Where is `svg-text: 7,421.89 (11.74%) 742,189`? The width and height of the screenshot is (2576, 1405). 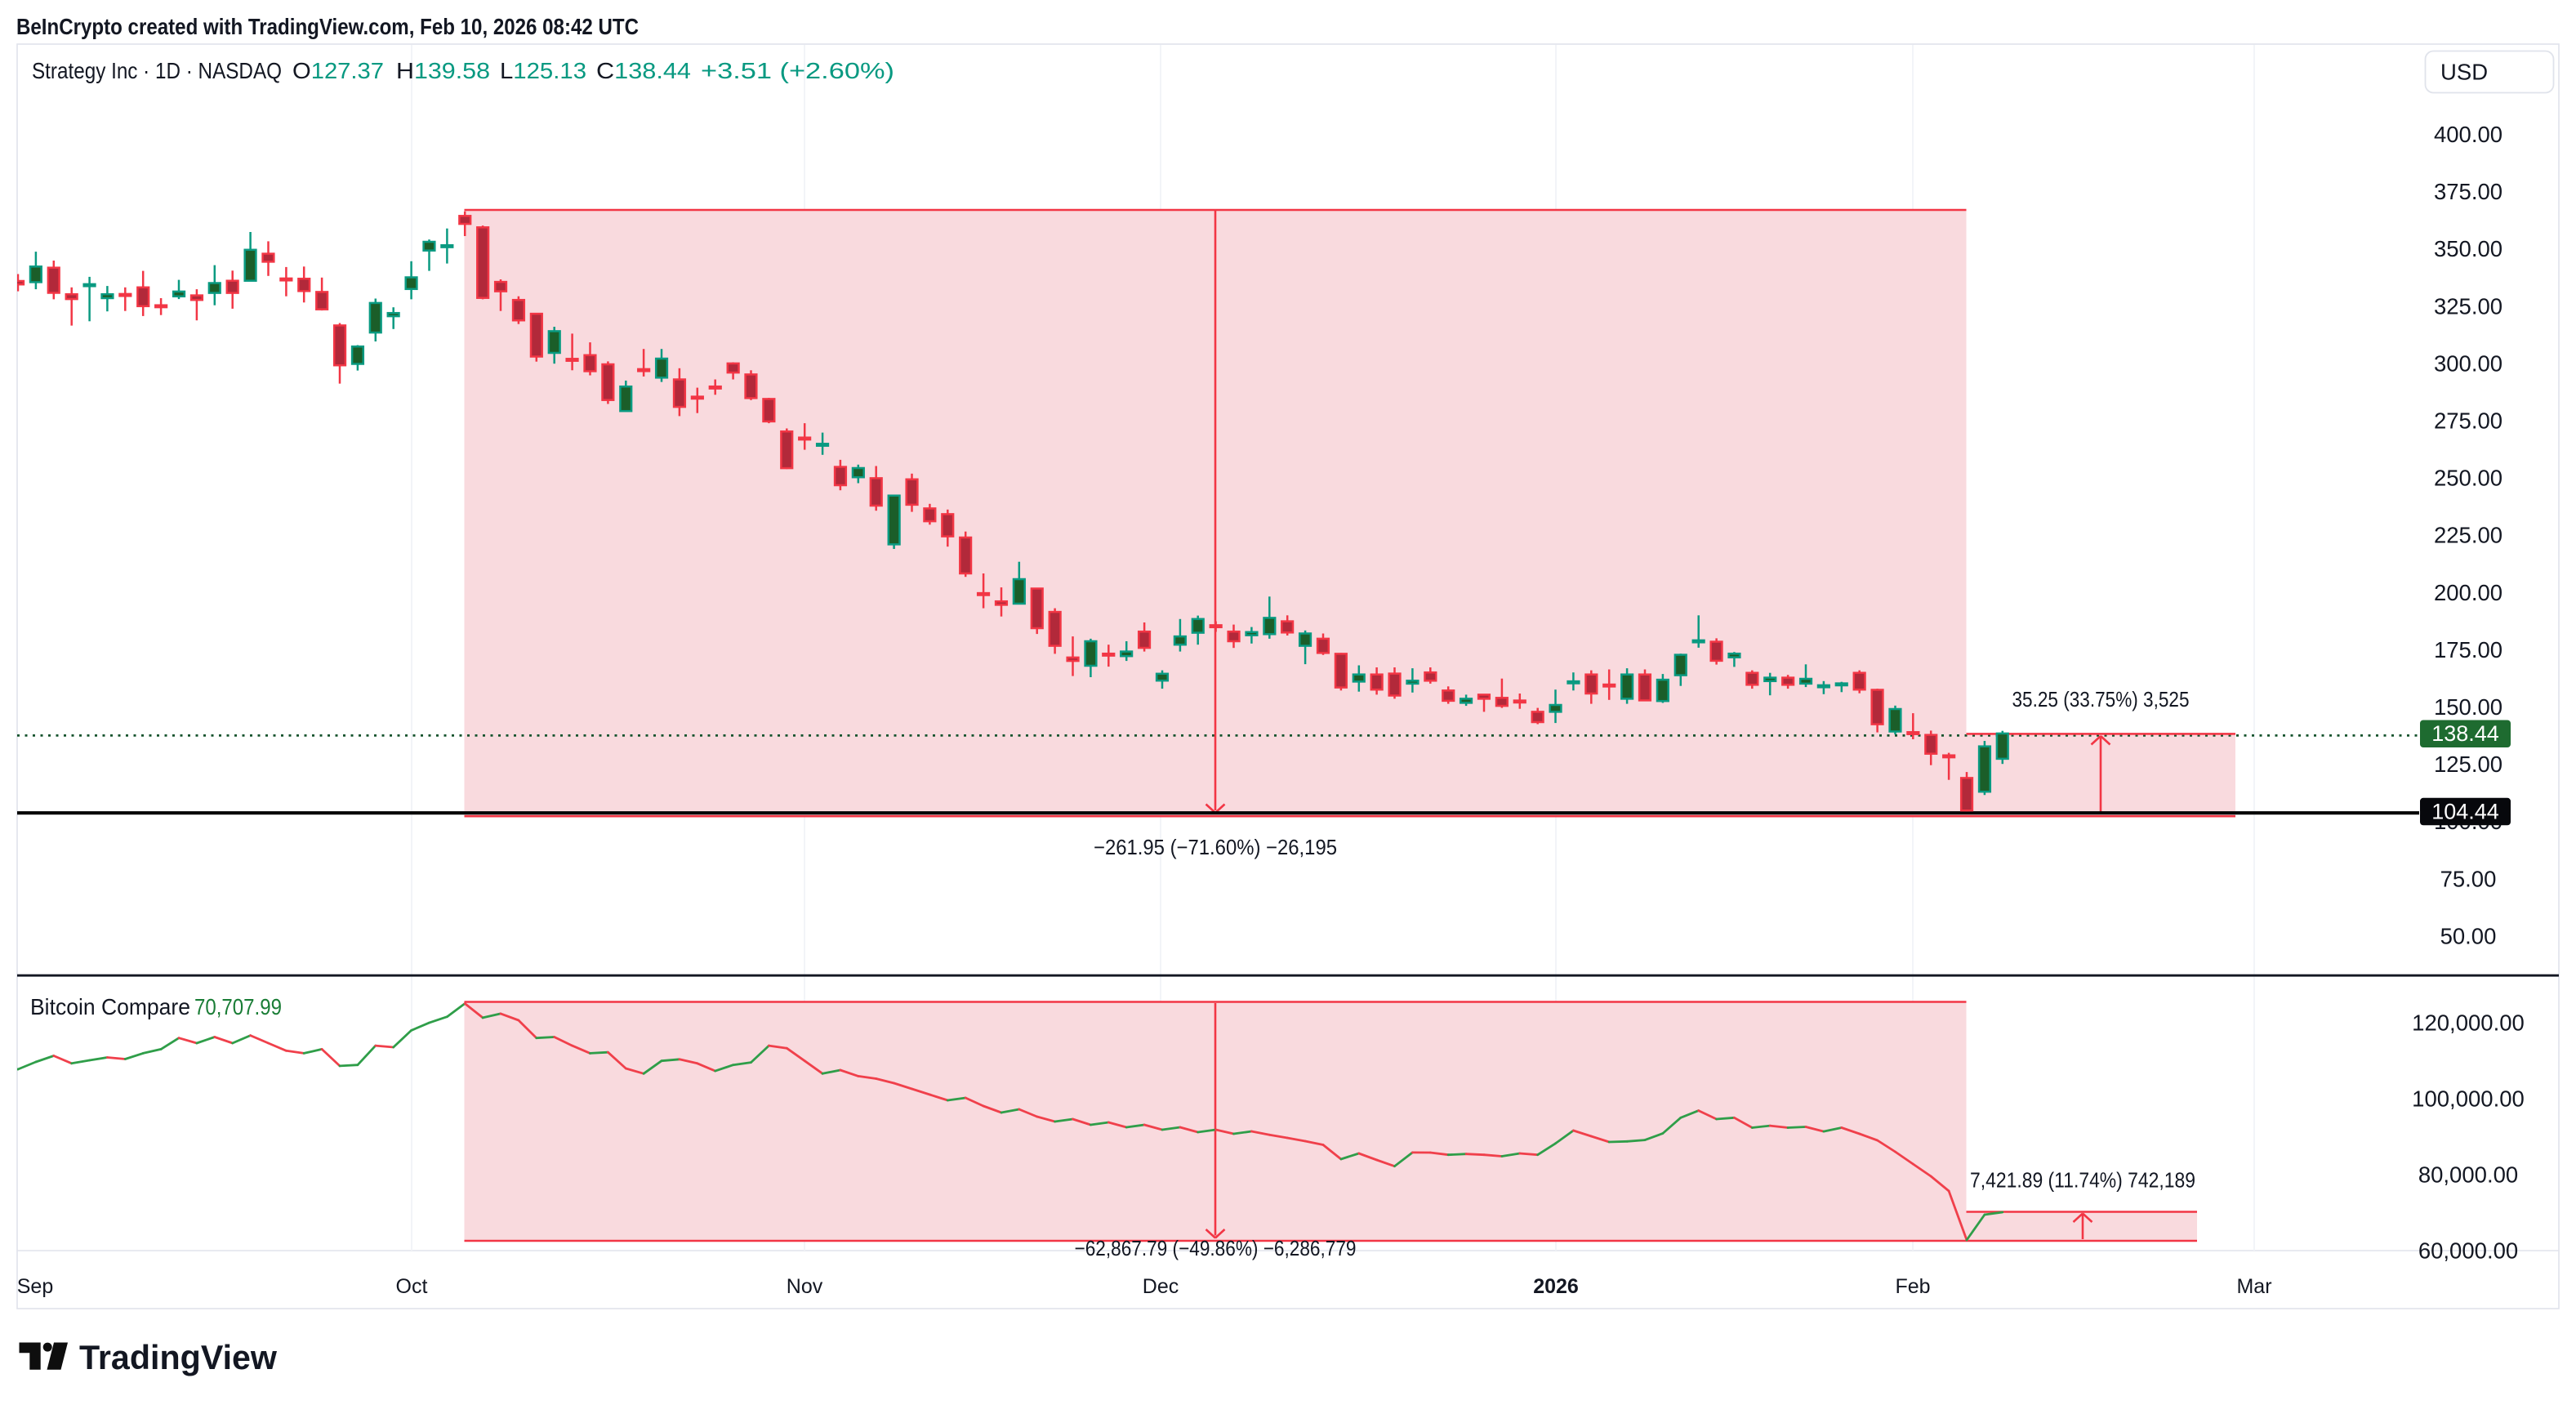 svg-text: 7,421.89 (11.74%) 742,189 is located at coordinates (2082, 1180).